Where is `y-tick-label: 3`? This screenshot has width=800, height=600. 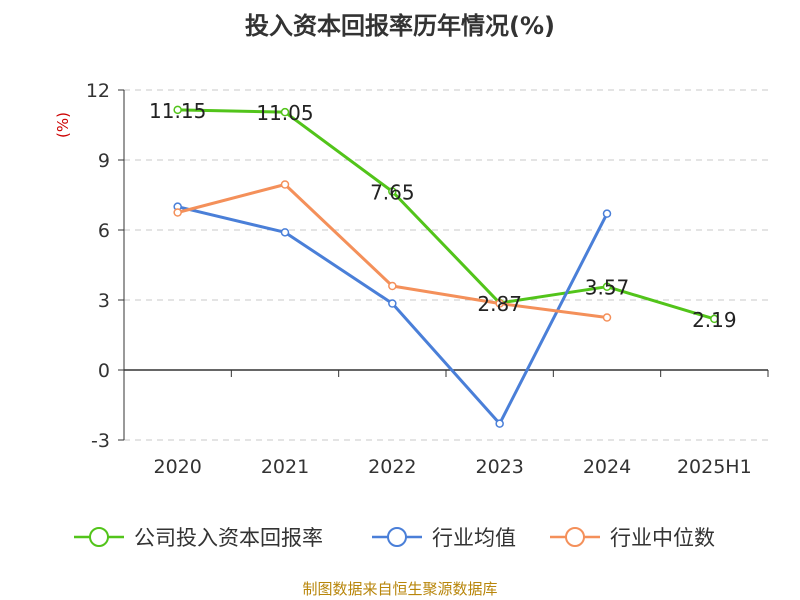
y-tick-label: 3 is located at coordinates (104, 301).